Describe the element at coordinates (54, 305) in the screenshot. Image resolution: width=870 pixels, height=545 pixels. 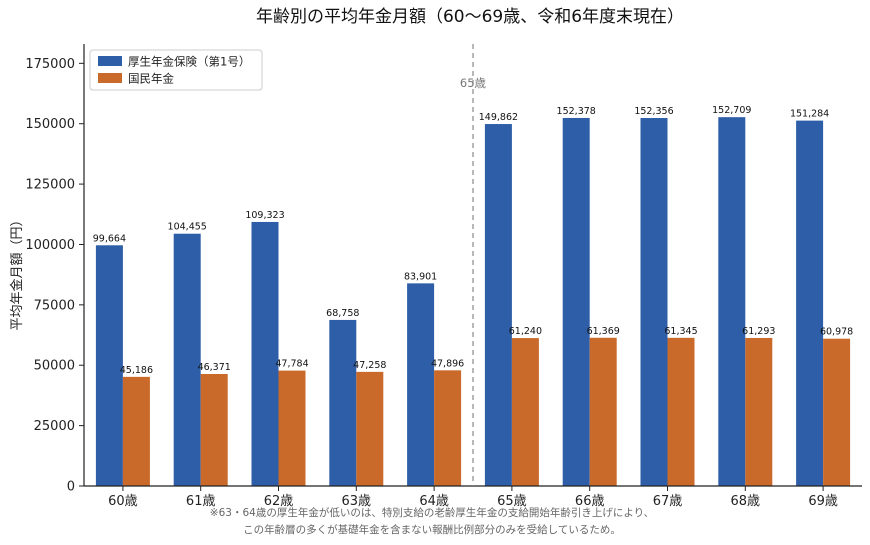
I see `y-tick-label-3: 75000` at that location.